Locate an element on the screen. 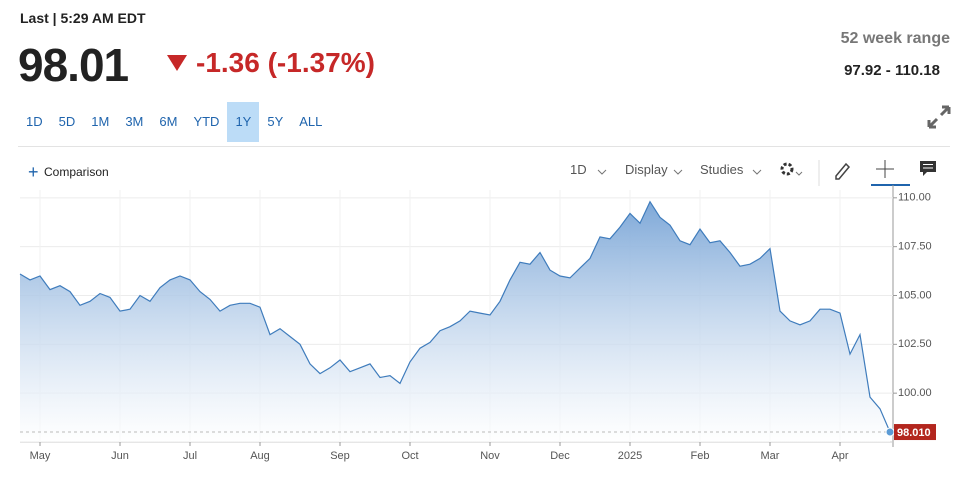 Image resolution: width=960 pixels, height=494 pixels. y-tick-label: 102.50 is located at coordinates (915, 344).